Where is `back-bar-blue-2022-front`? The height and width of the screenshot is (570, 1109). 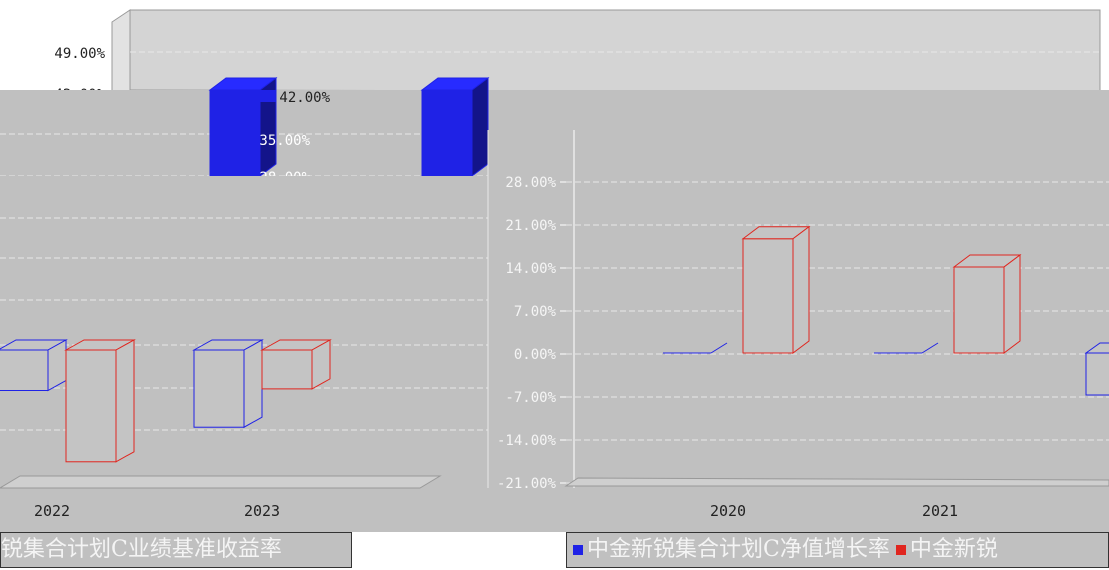 back-bar-blue-2022-front is located at coordinates (24, 370).